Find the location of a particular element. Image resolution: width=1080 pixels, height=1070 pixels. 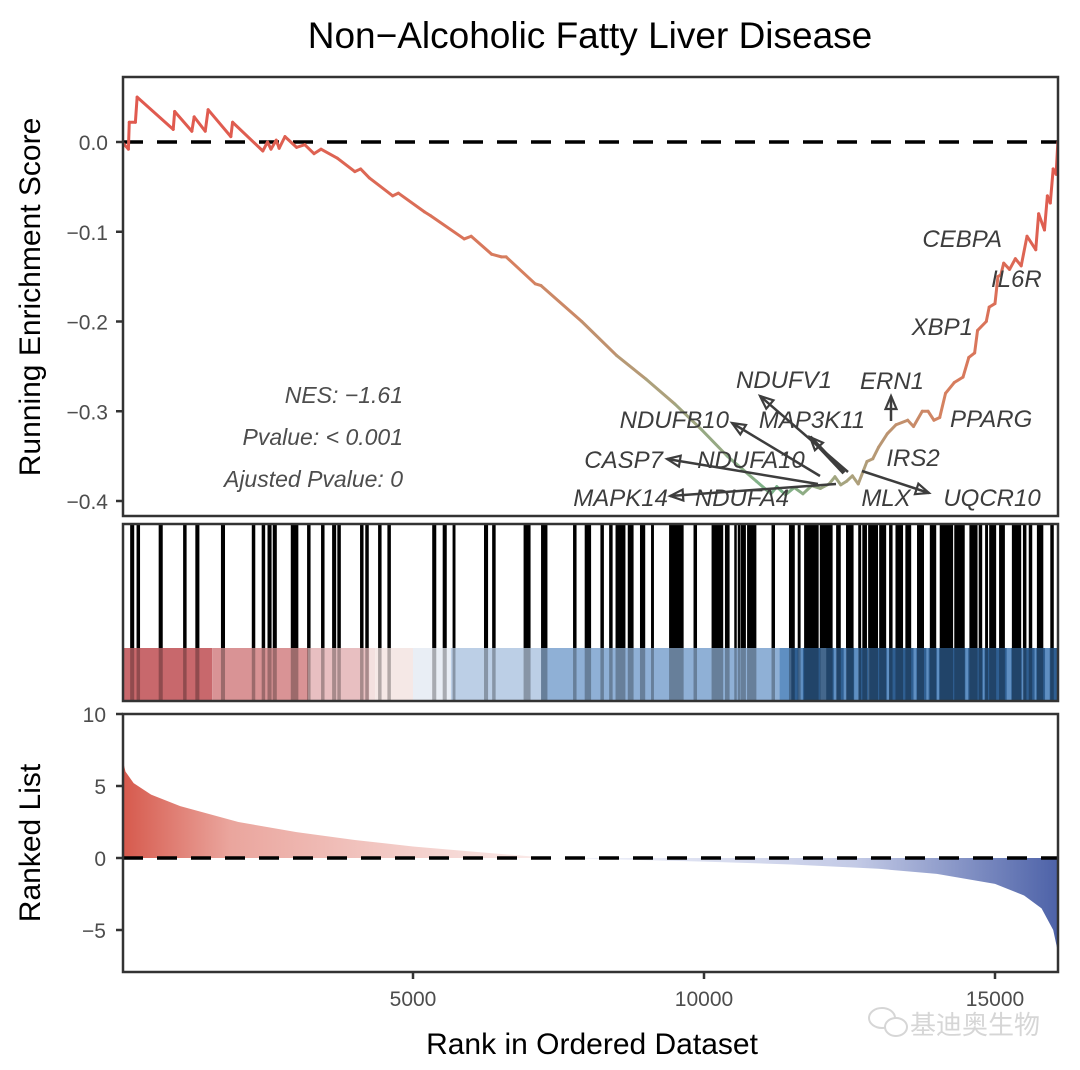

gene-label-pparg: PPARG is located at coordinates (991, 419).